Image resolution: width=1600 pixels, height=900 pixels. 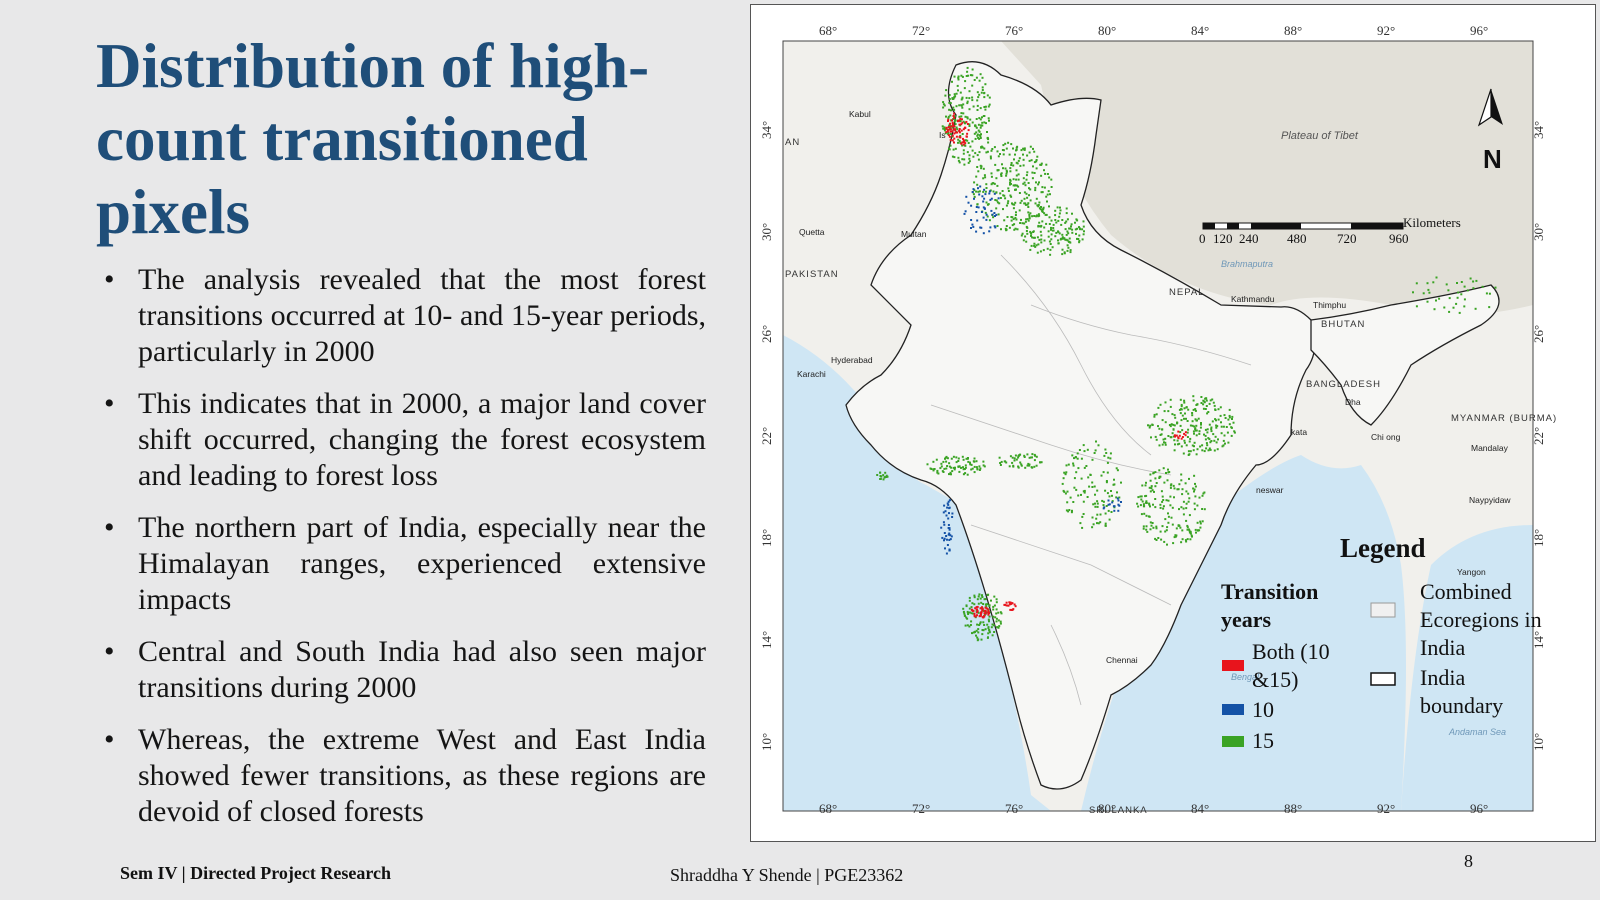 What do you see at coordinates (1122, 660) in the screenshot?
I see `city-chennai: Chennai` at bounding box center [1122, 660].